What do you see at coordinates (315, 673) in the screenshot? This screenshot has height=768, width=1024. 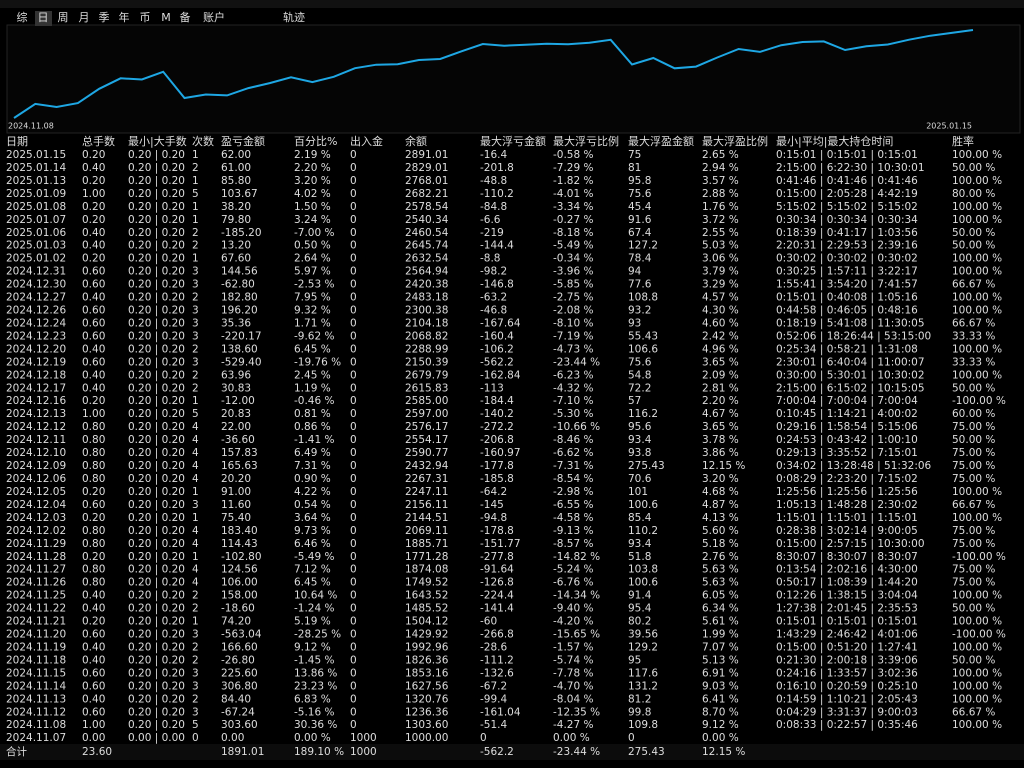 I see `cell: 13.86 %` at bounding box center [315, 673].